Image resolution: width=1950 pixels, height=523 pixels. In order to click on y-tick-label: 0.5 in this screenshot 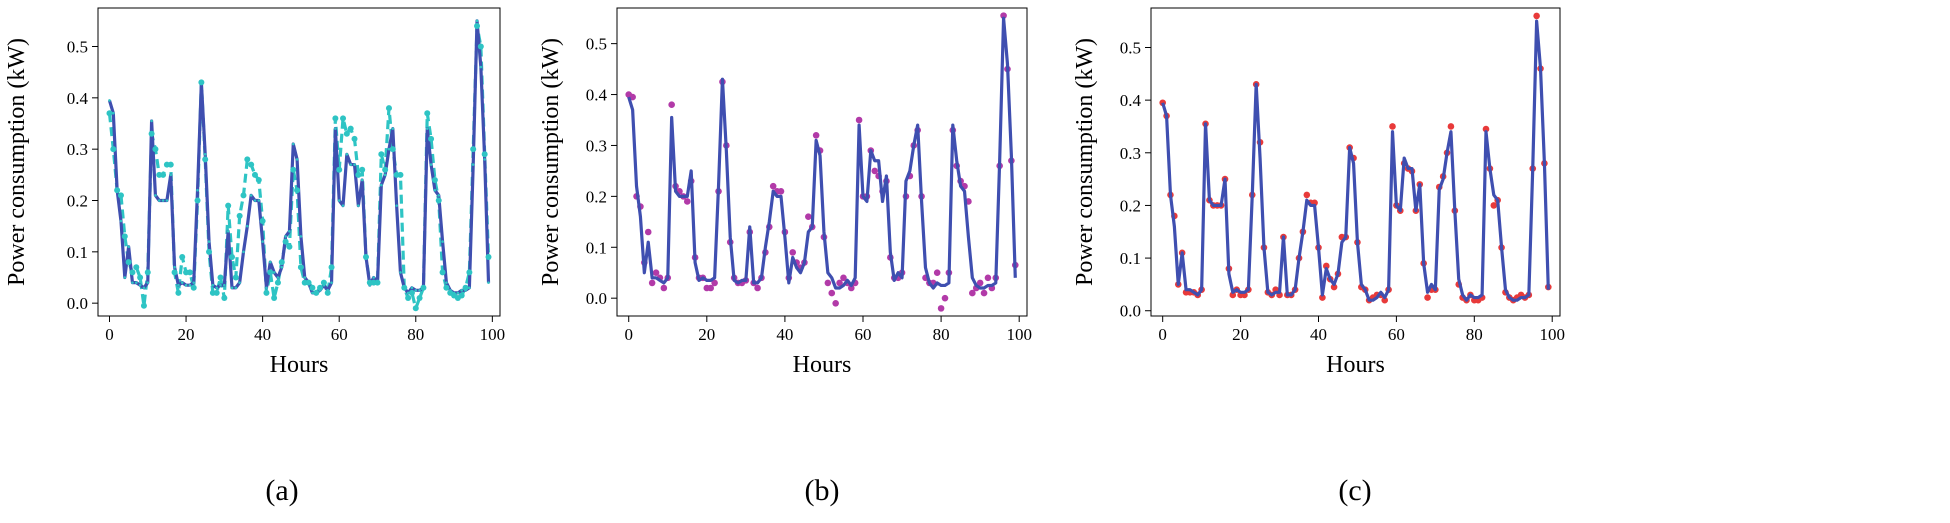, I will do `click(596, 44)`.